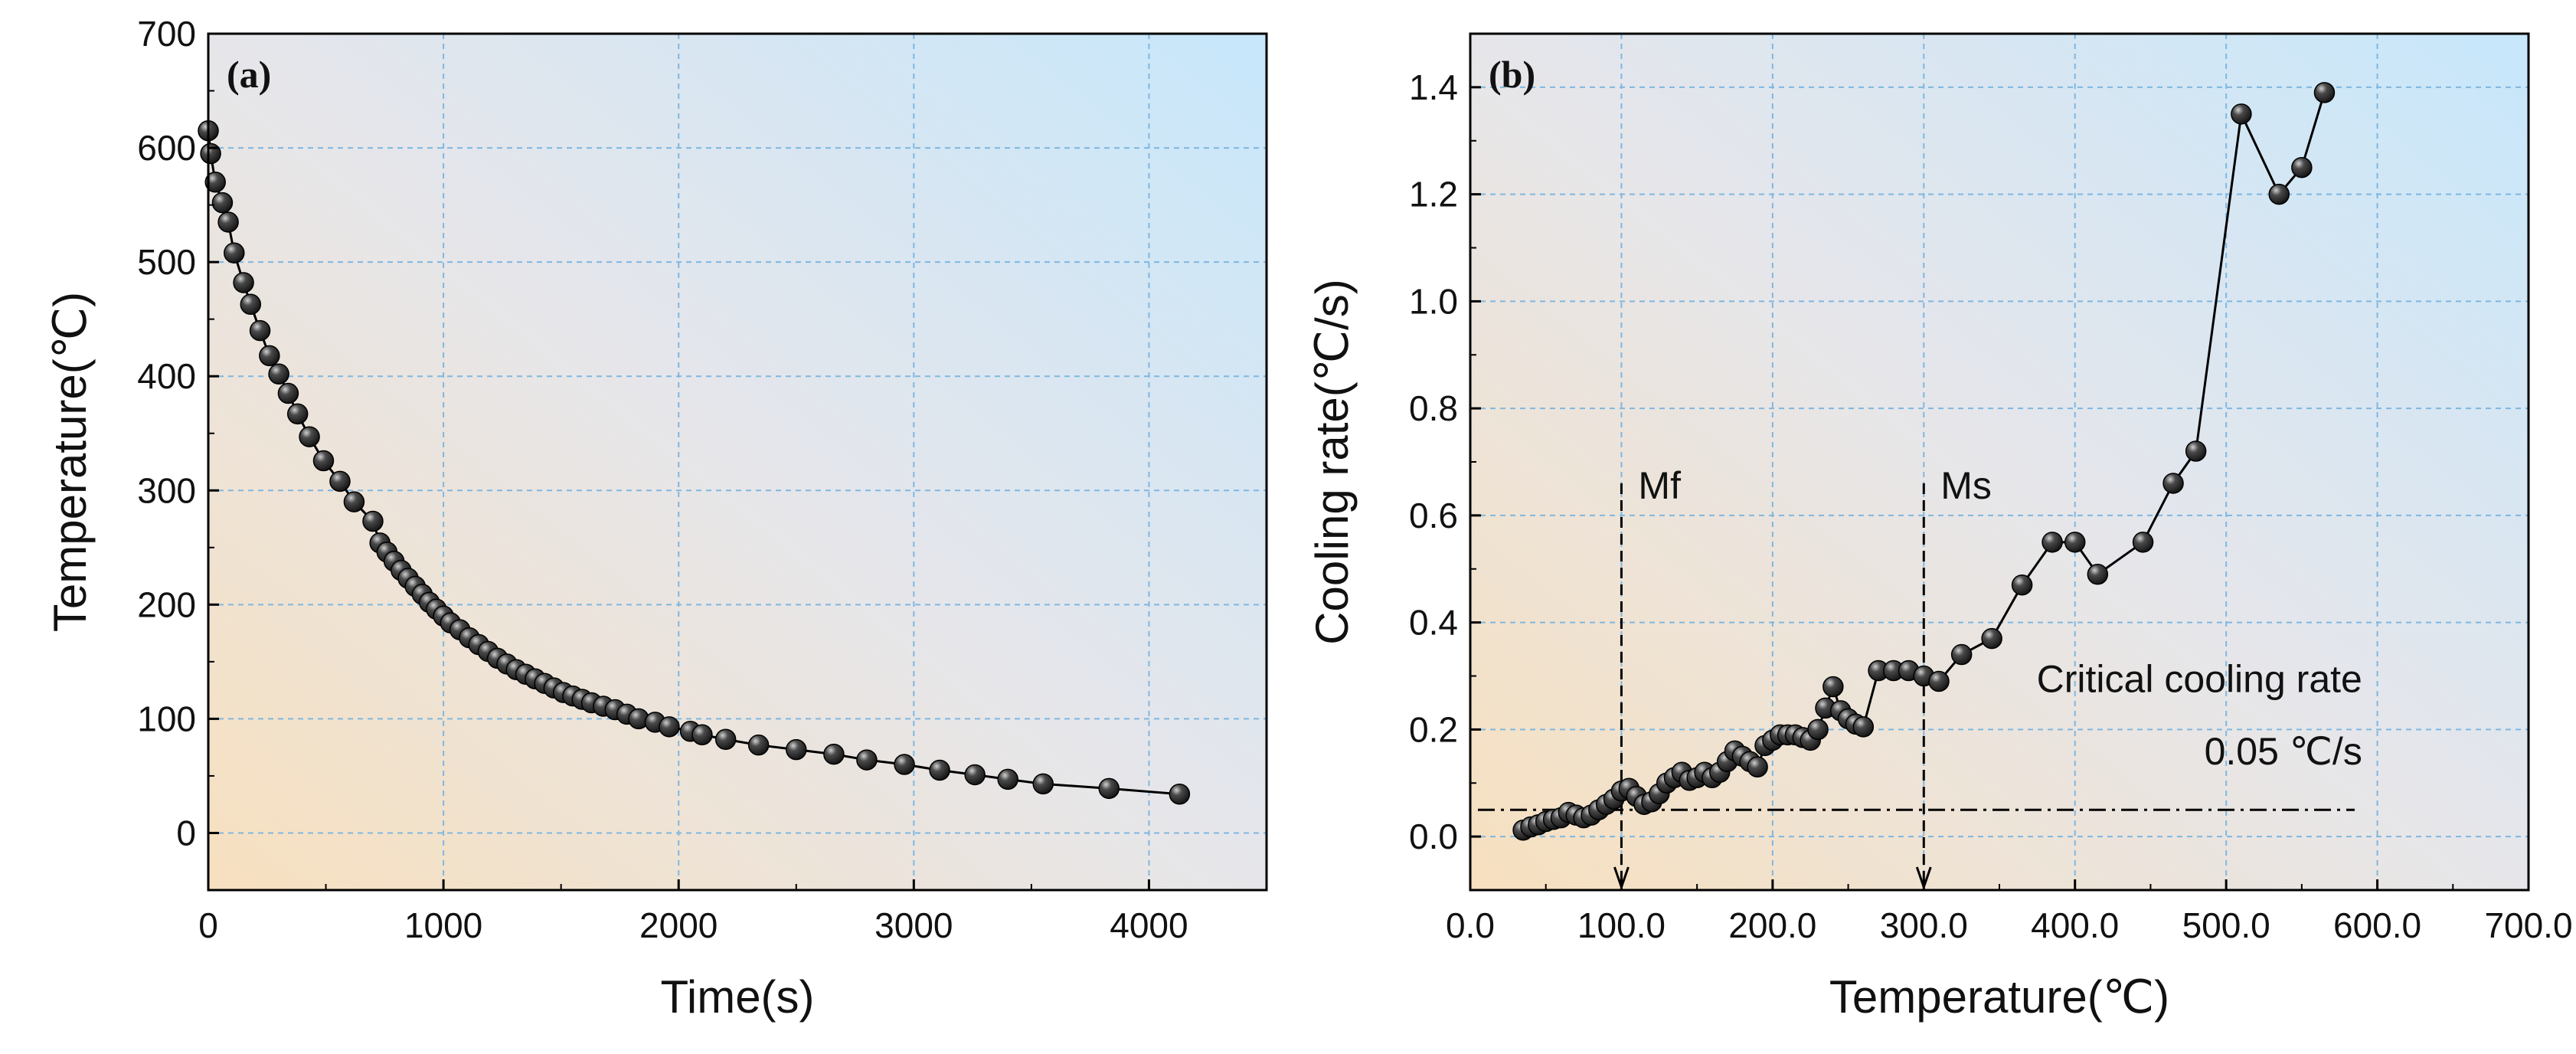 This screenshot has width=2576, height=1054. What do you see at coordinates (1433, 194) in the screenshot?
I see `y-tick-label: 1.2` at bounding box center [1433, 194].